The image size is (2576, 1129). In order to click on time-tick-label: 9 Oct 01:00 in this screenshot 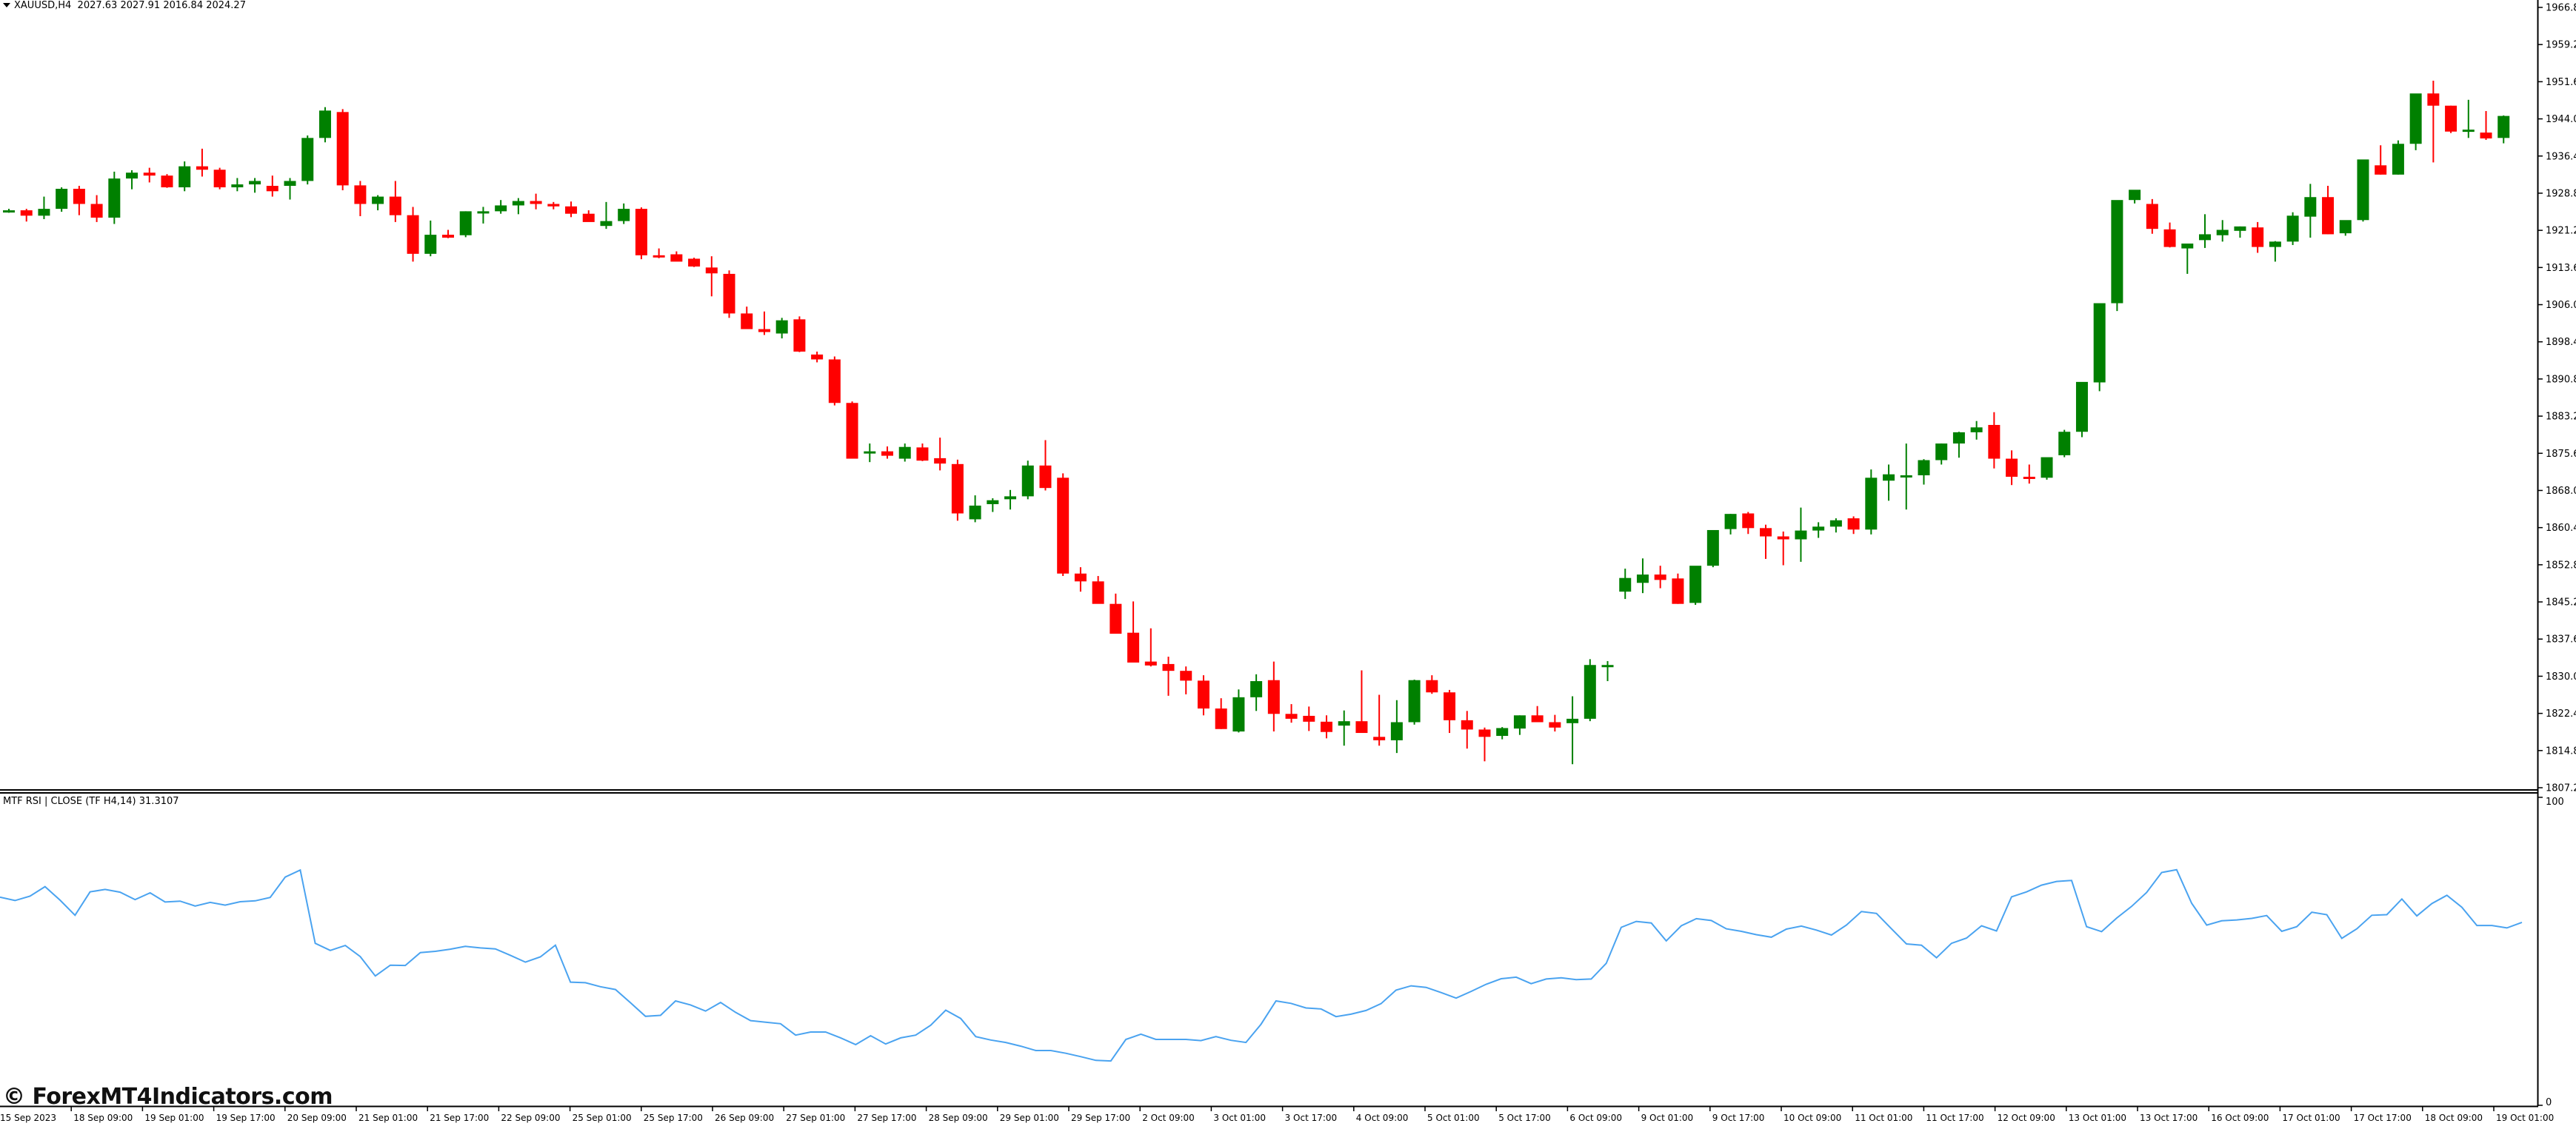, I will do `click(1667, 1118)`.